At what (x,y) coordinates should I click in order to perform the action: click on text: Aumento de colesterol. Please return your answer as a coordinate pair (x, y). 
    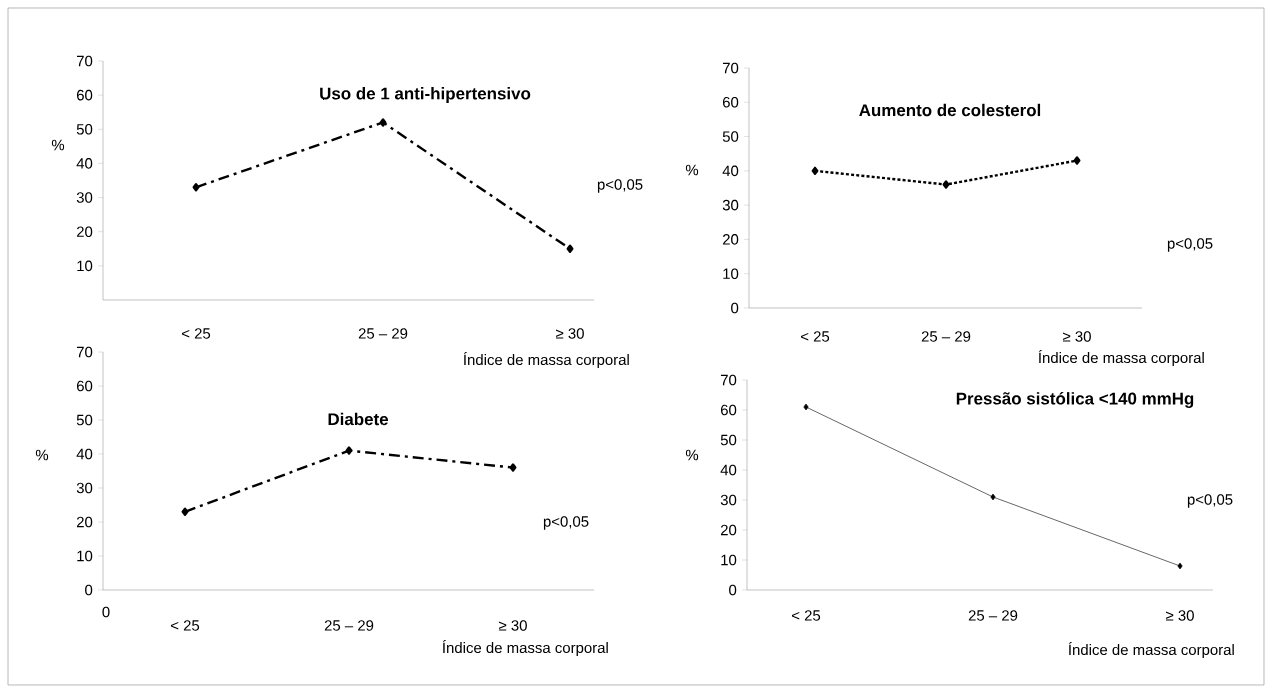
    Looking at the image, I should click on (950, 110).